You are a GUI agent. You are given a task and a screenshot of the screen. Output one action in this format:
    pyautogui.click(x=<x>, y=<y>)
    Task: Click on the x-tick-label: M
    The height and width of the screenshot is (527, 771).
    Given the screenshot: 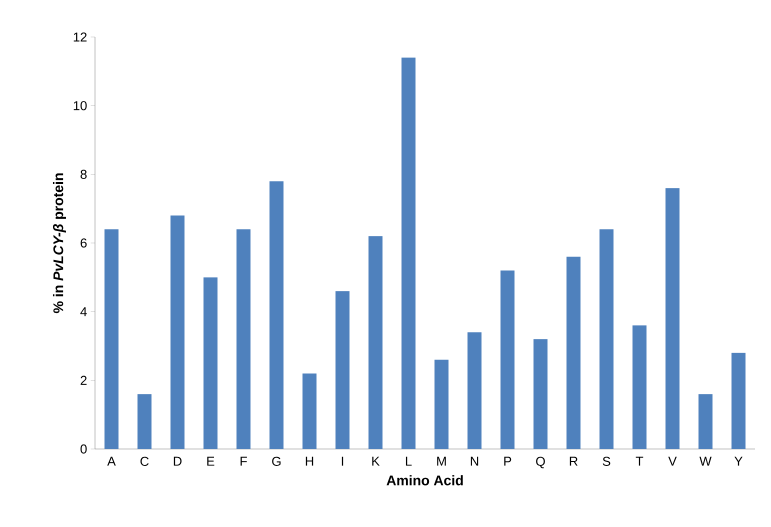 What is the action you would take?
    pyautogui.click(x=441, y=461)
    